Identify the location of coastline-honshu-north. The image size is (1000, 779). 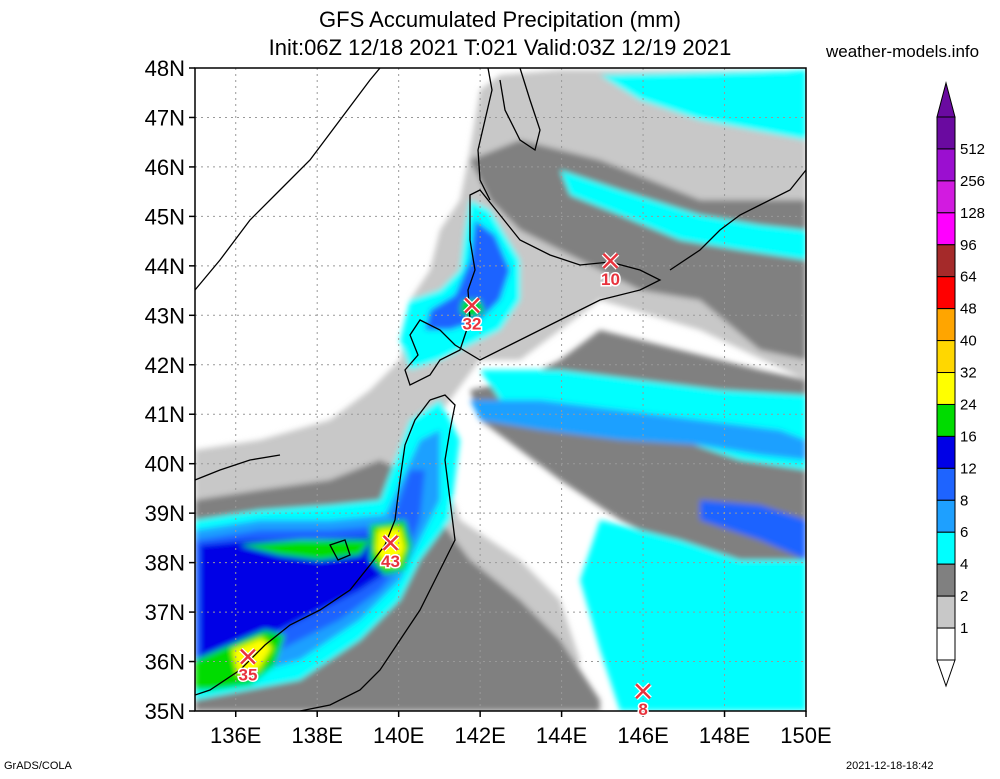
(325, 552).